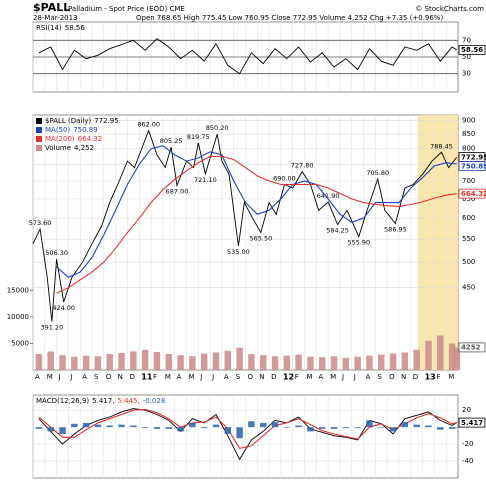 This screenshot has height=486, width=486. Describe the element at coordinates (39, 130) in the screenshot. I see `legend-swatch` at that location.